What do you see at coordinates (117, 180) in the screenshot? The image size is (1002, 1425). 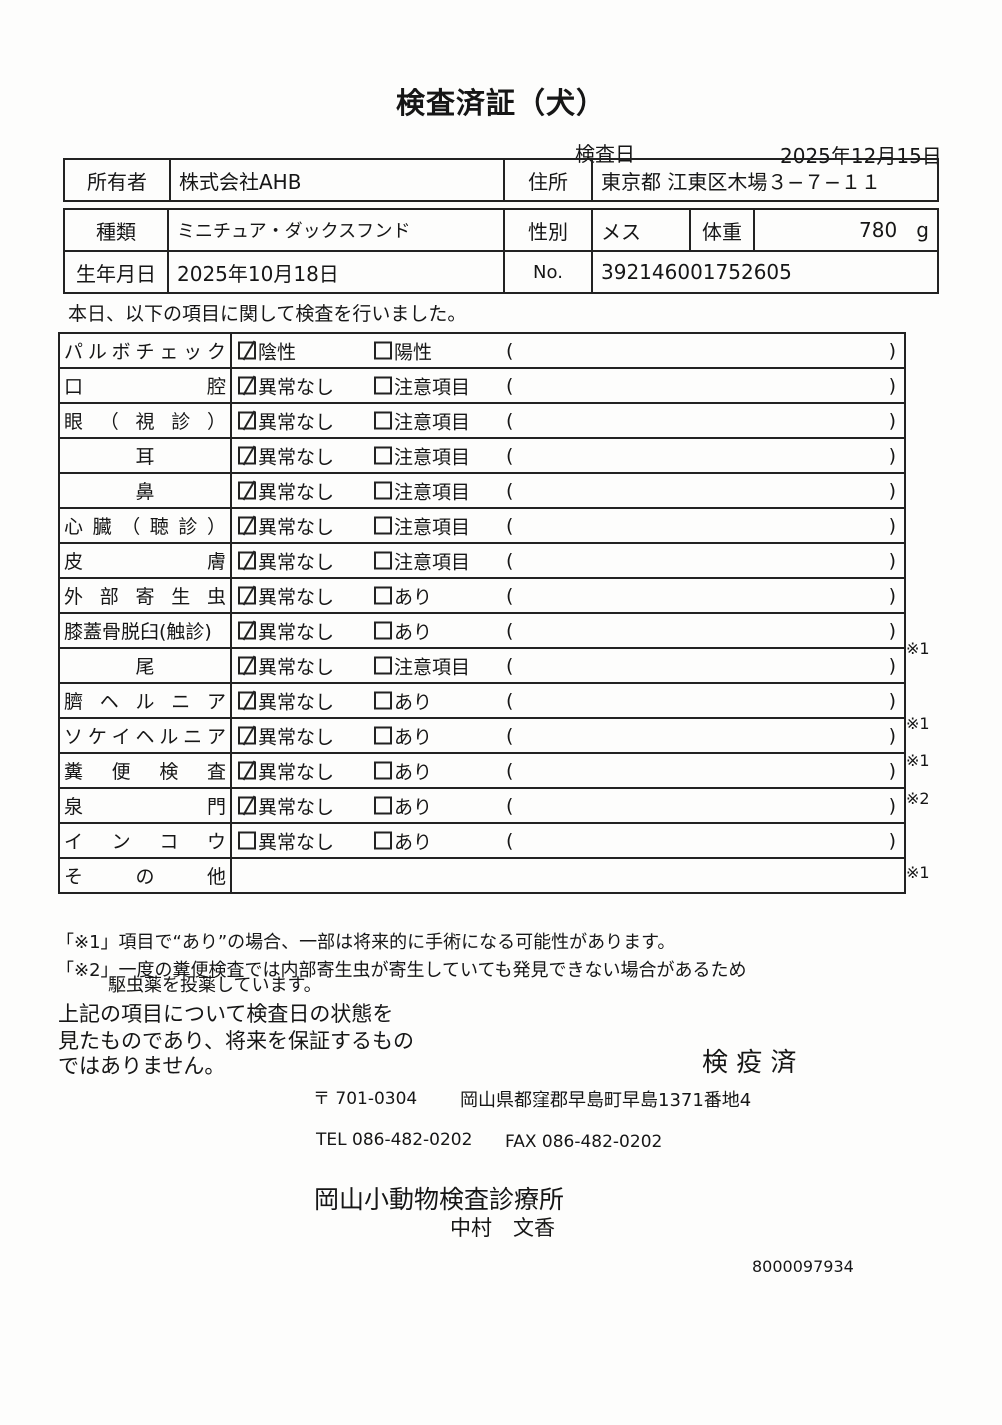 I see `owner-label: 所有者` at bounding box center [117, 180].